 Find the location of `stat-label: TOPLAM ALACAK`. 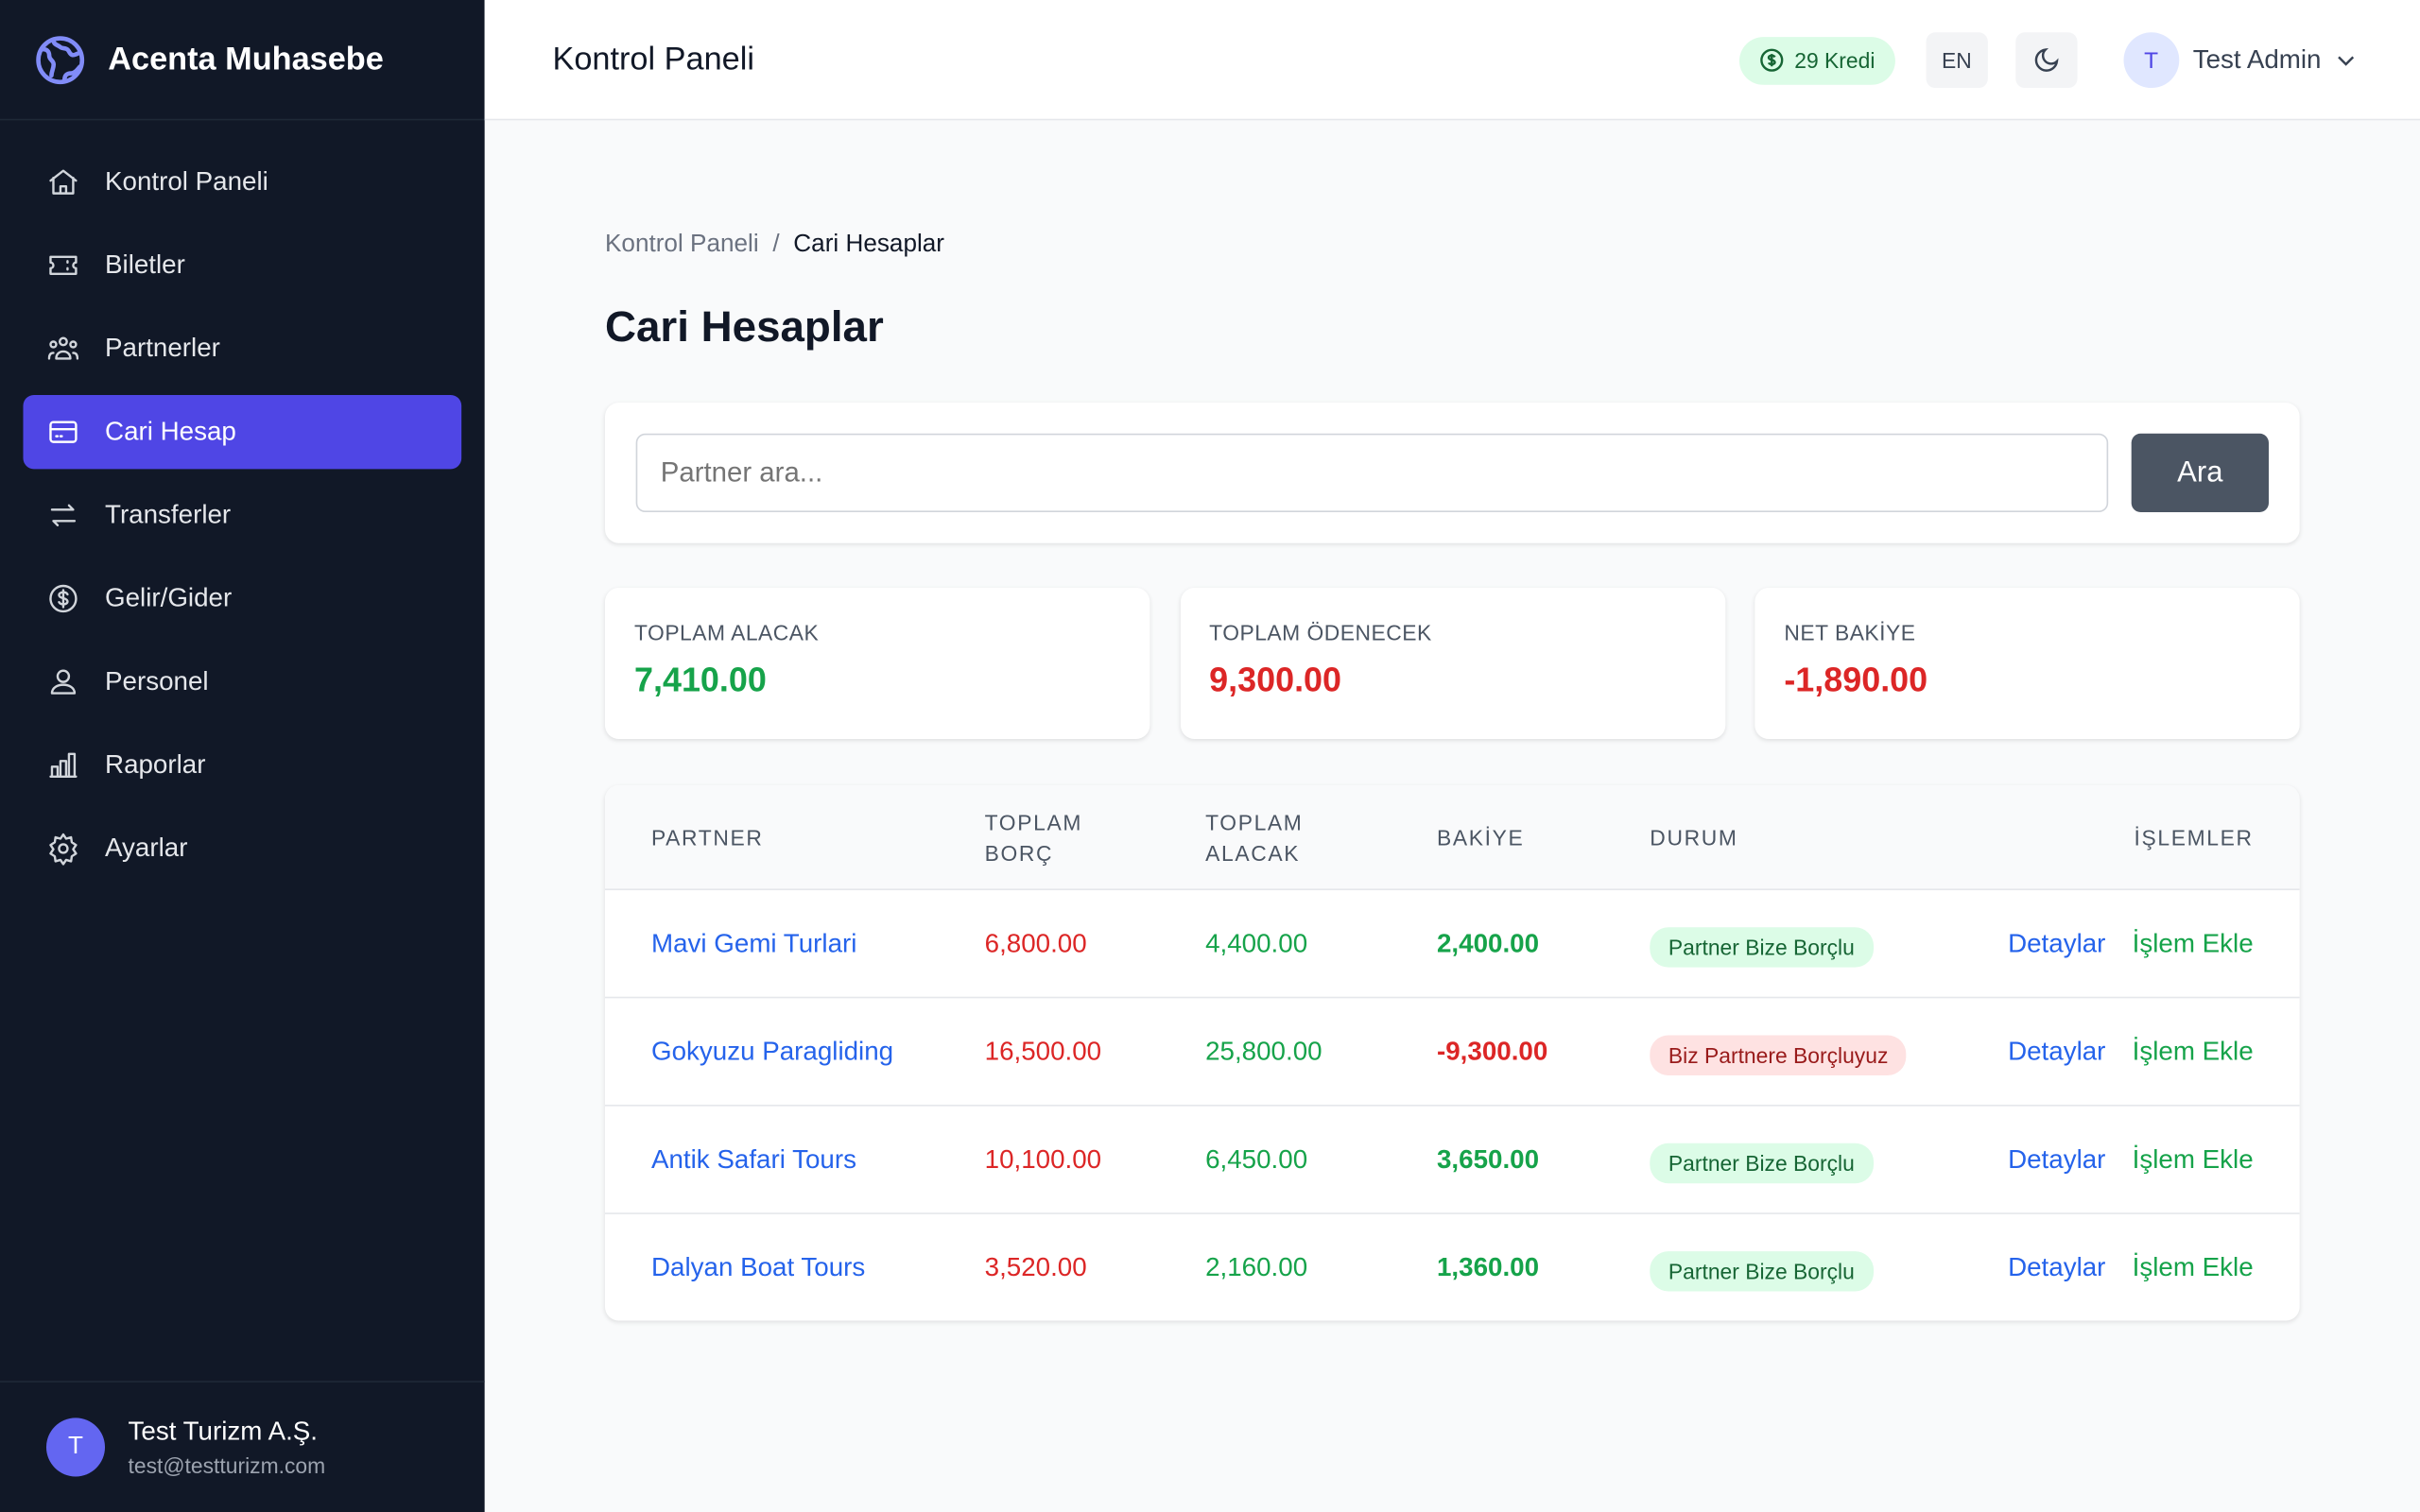

stat-label: TOPLAM ALACAK is located at coordinates (727, 632).